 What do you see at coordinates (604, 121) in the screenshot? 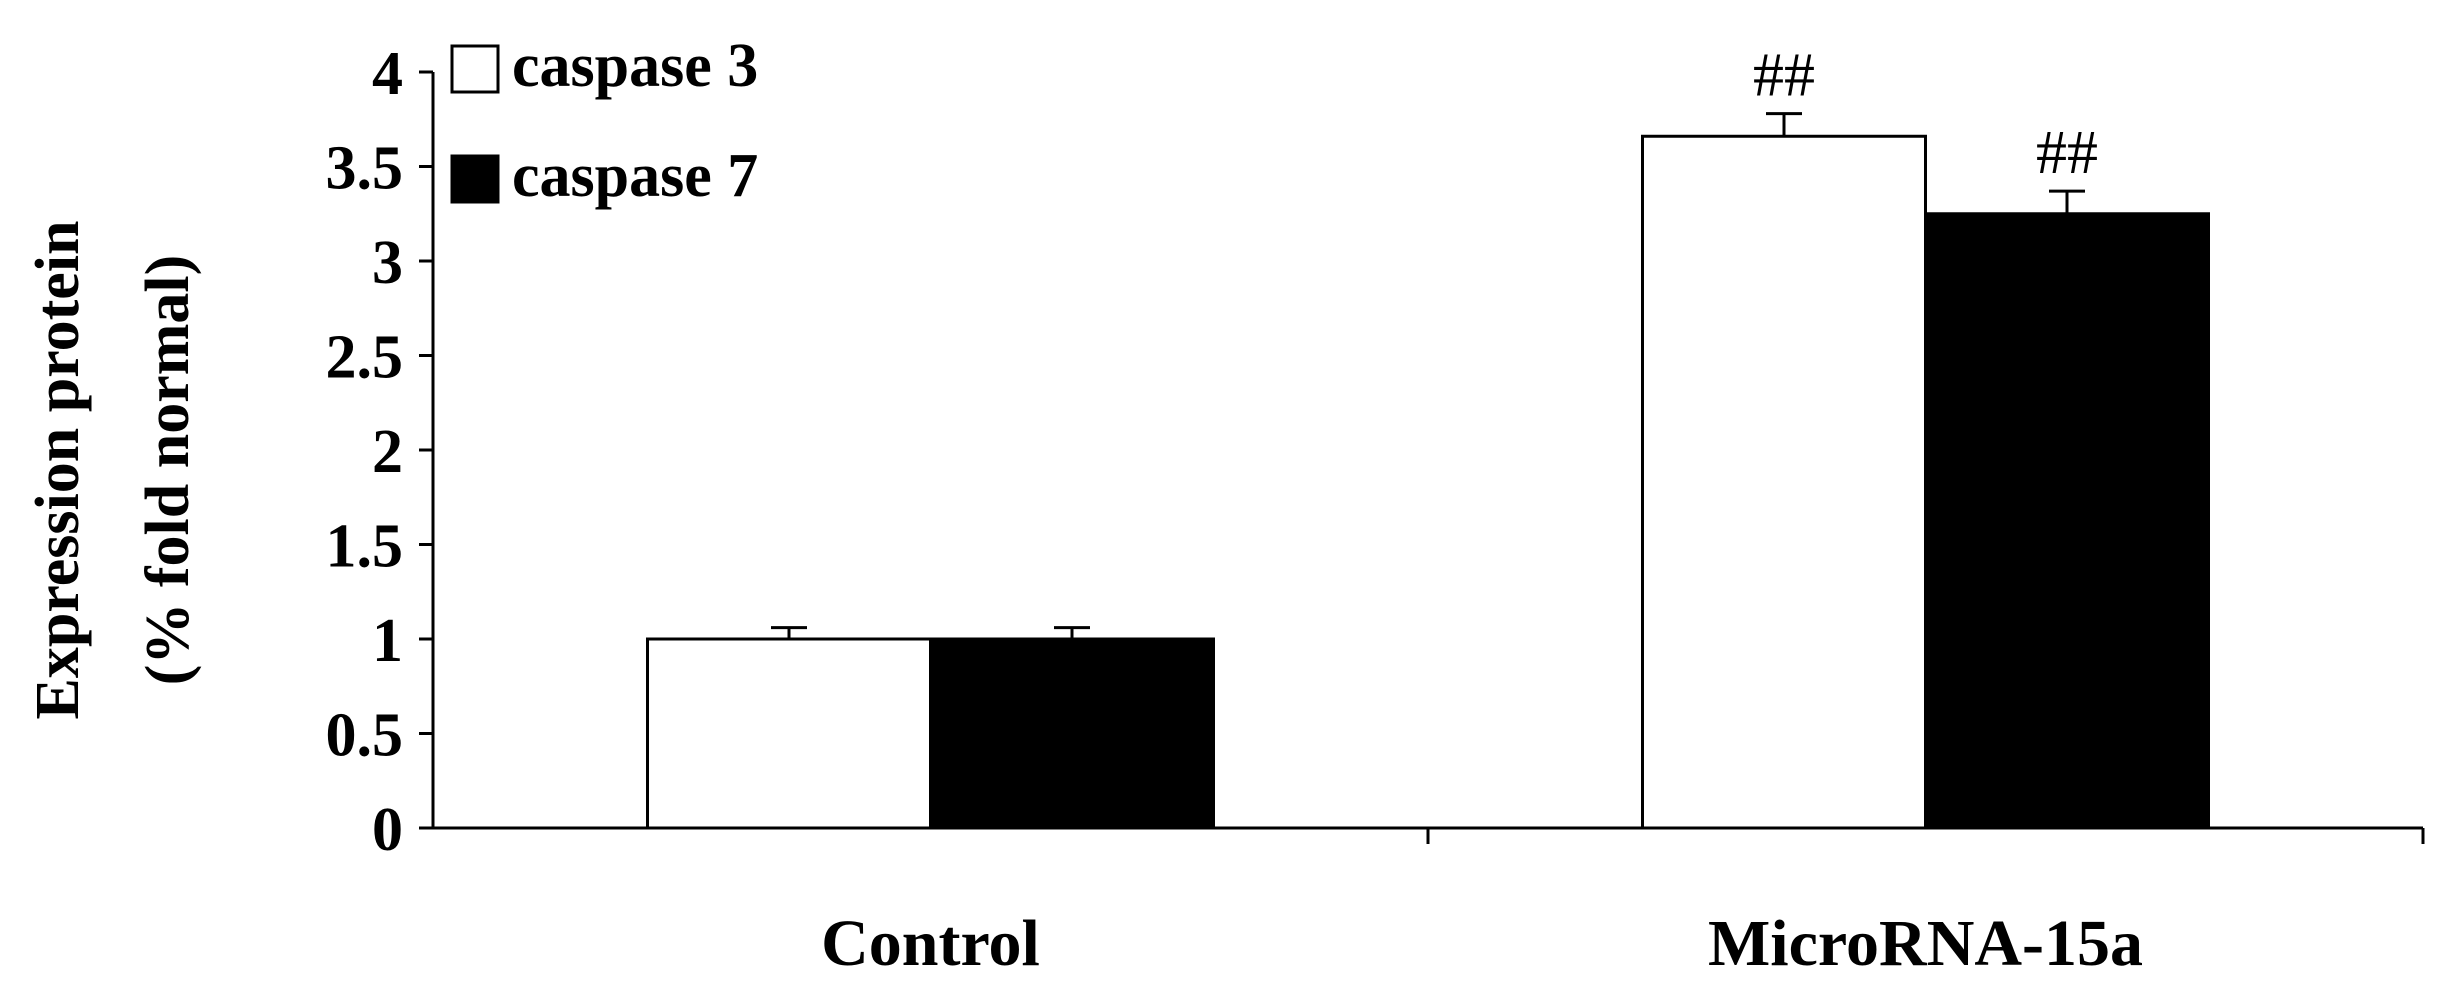
I see `legend: caspase 3 caspase 7` at bounding box center [604, 121].